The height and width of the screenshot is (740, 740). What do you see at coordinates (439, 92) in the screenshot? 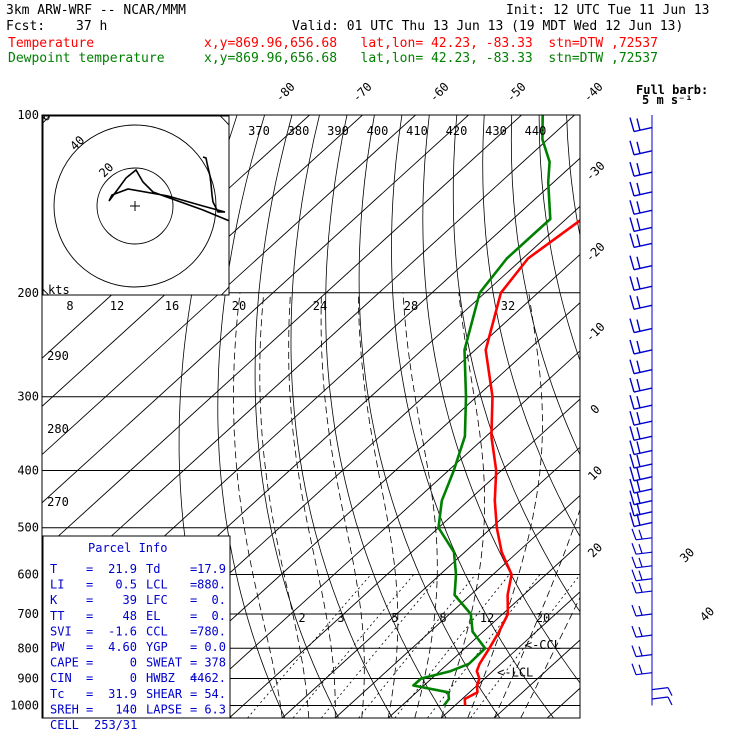
I see `isotherm-label: -60` at bounding box center [439, 92].